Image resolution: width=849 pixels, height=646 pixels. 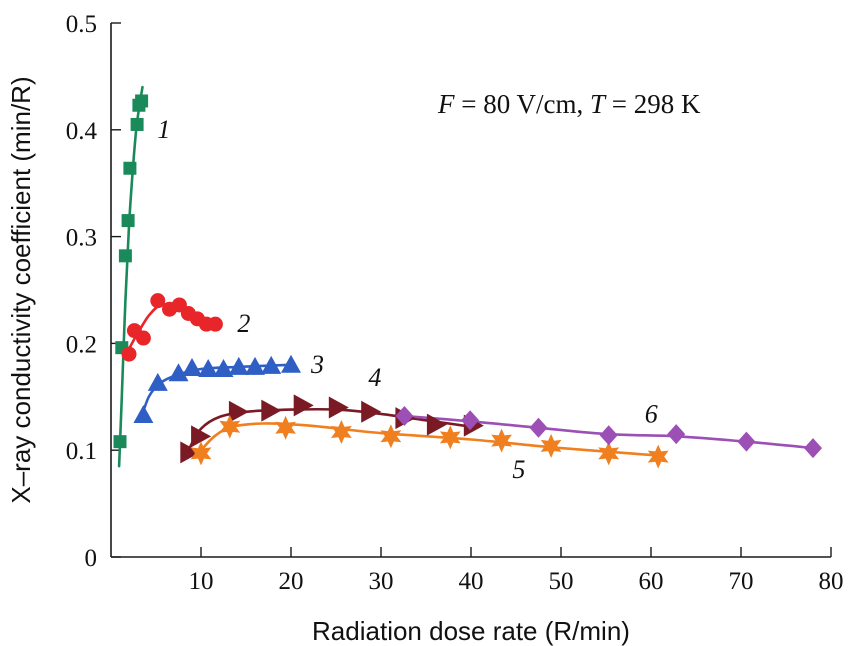 What do you see at coordinates (91, 558) in the screenshot?
I see `y-tick-label: 0` at bounding box center [91, 558].